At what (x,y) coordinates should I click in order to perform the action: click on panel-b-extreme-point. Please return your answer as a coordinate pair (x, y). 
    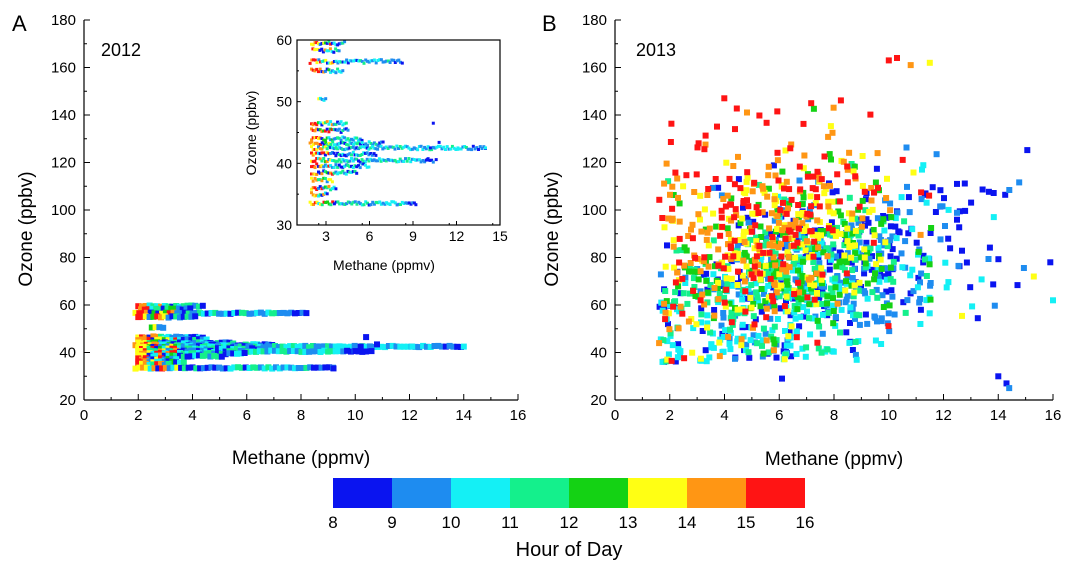
    Looking at the image, I should click on (897, 58).